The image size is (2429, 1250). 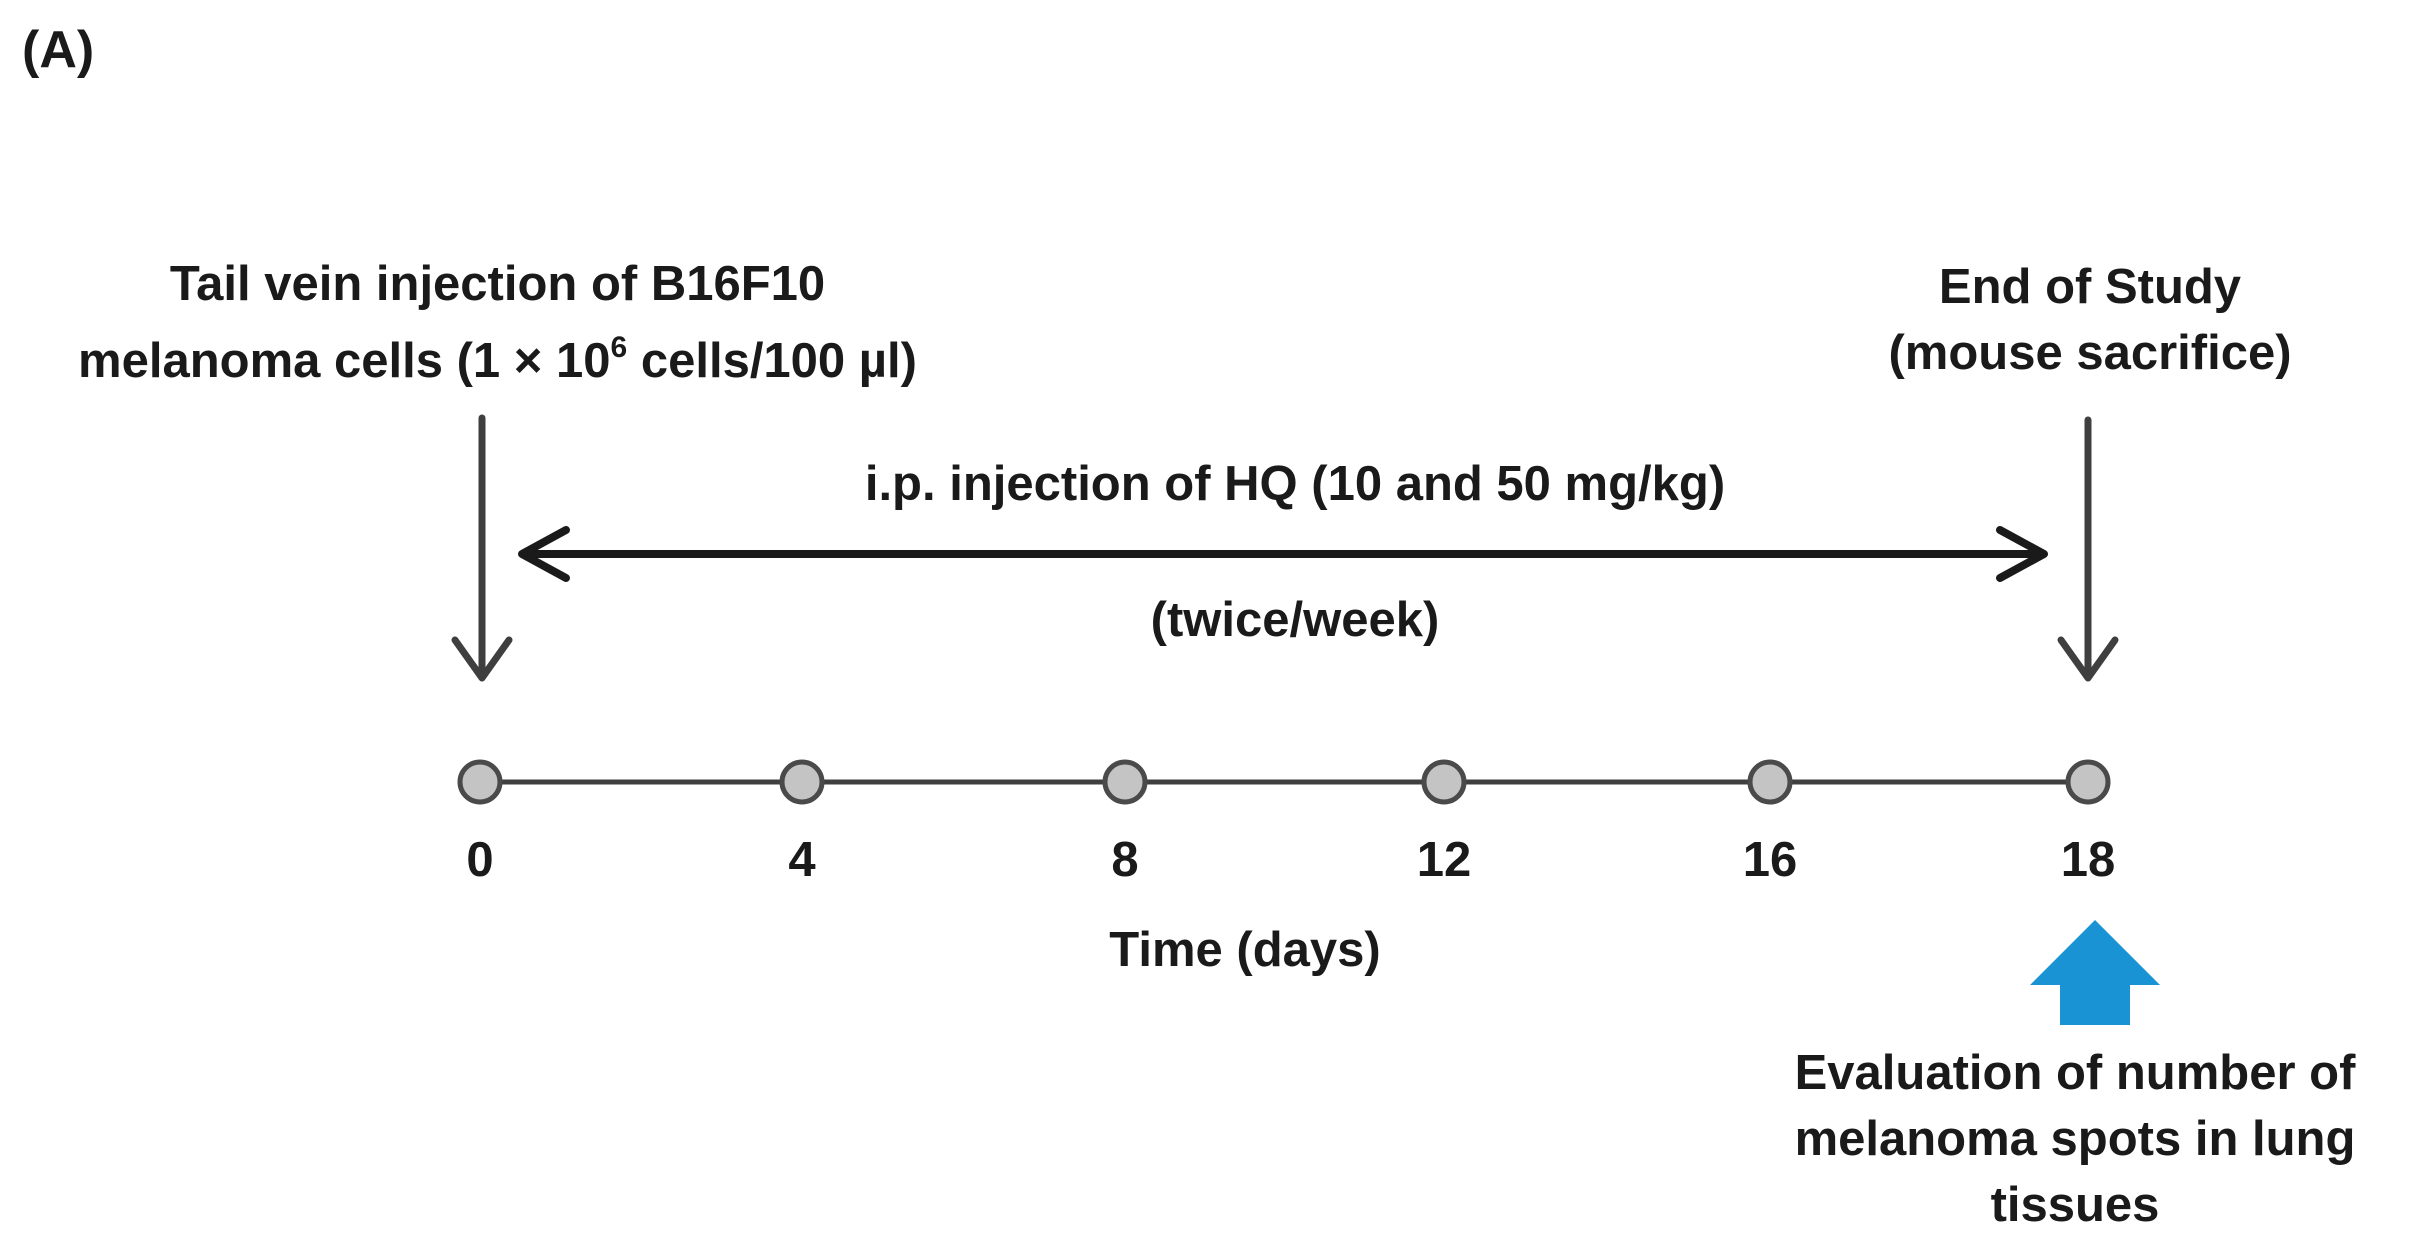 What do you see at coordinates (772, 361) in the screenshot?
I see `start-event-line-2-suffix: cells/100 µl)` at bounding box center [772, 361].